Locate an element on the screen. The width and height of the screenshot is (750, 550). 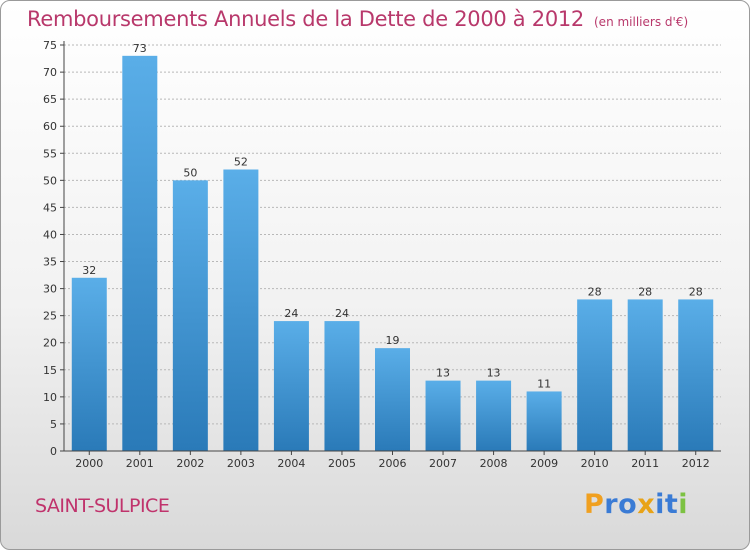
data-label-2009: 11 is located at coordinates (544, 383).